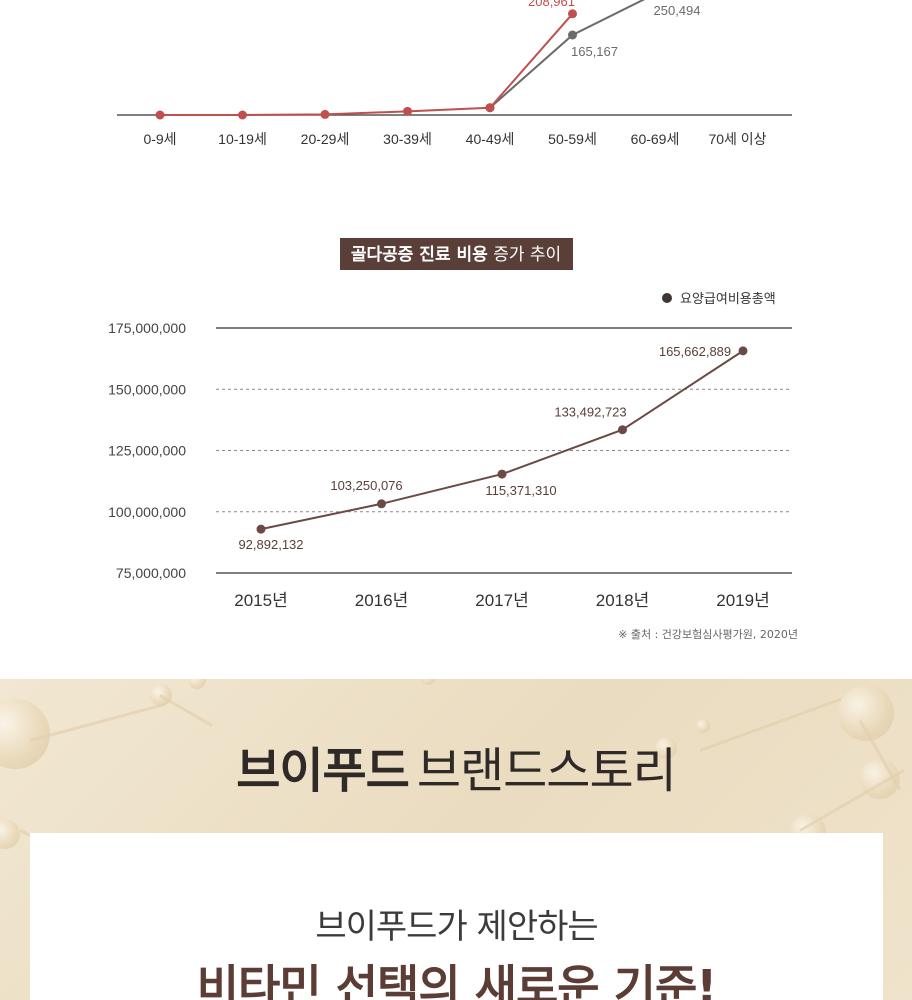 The height and width of the screenshot is (1000, 912). I want to click on chart-title-bold: 골다공증 진료 비용, so click(419, 255).